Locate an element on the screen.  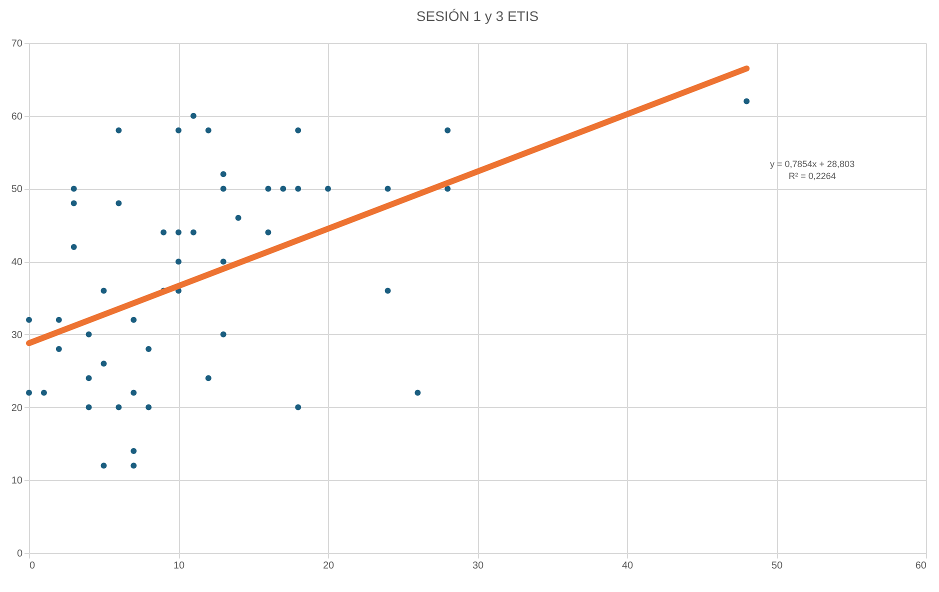
y-tick-label: 50 is located at coordinates (17, 190).